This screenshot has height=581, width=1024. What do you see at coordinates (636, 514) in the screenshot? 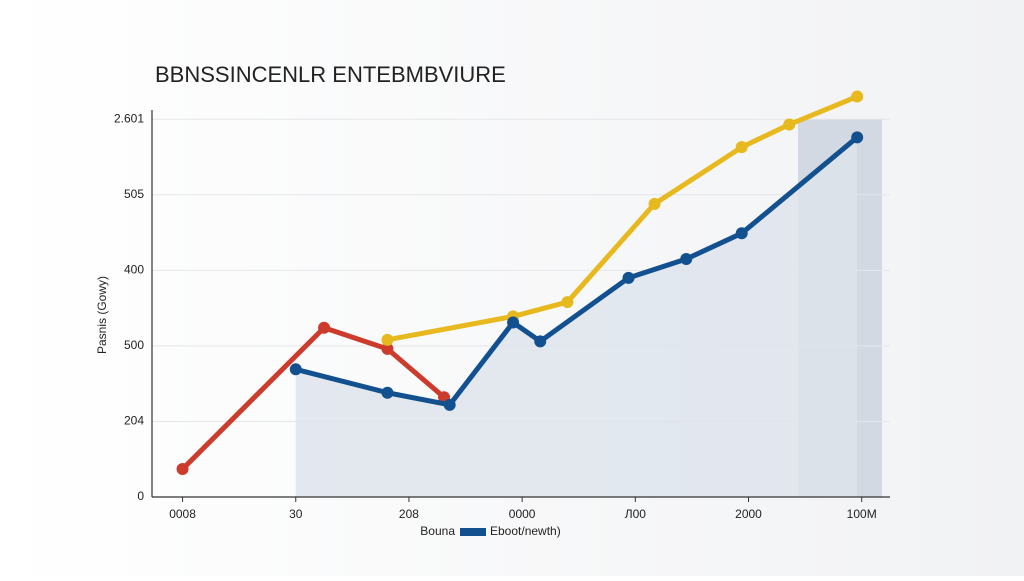
I see `x-tick-label: Л00` at bounding box center [636, 514].